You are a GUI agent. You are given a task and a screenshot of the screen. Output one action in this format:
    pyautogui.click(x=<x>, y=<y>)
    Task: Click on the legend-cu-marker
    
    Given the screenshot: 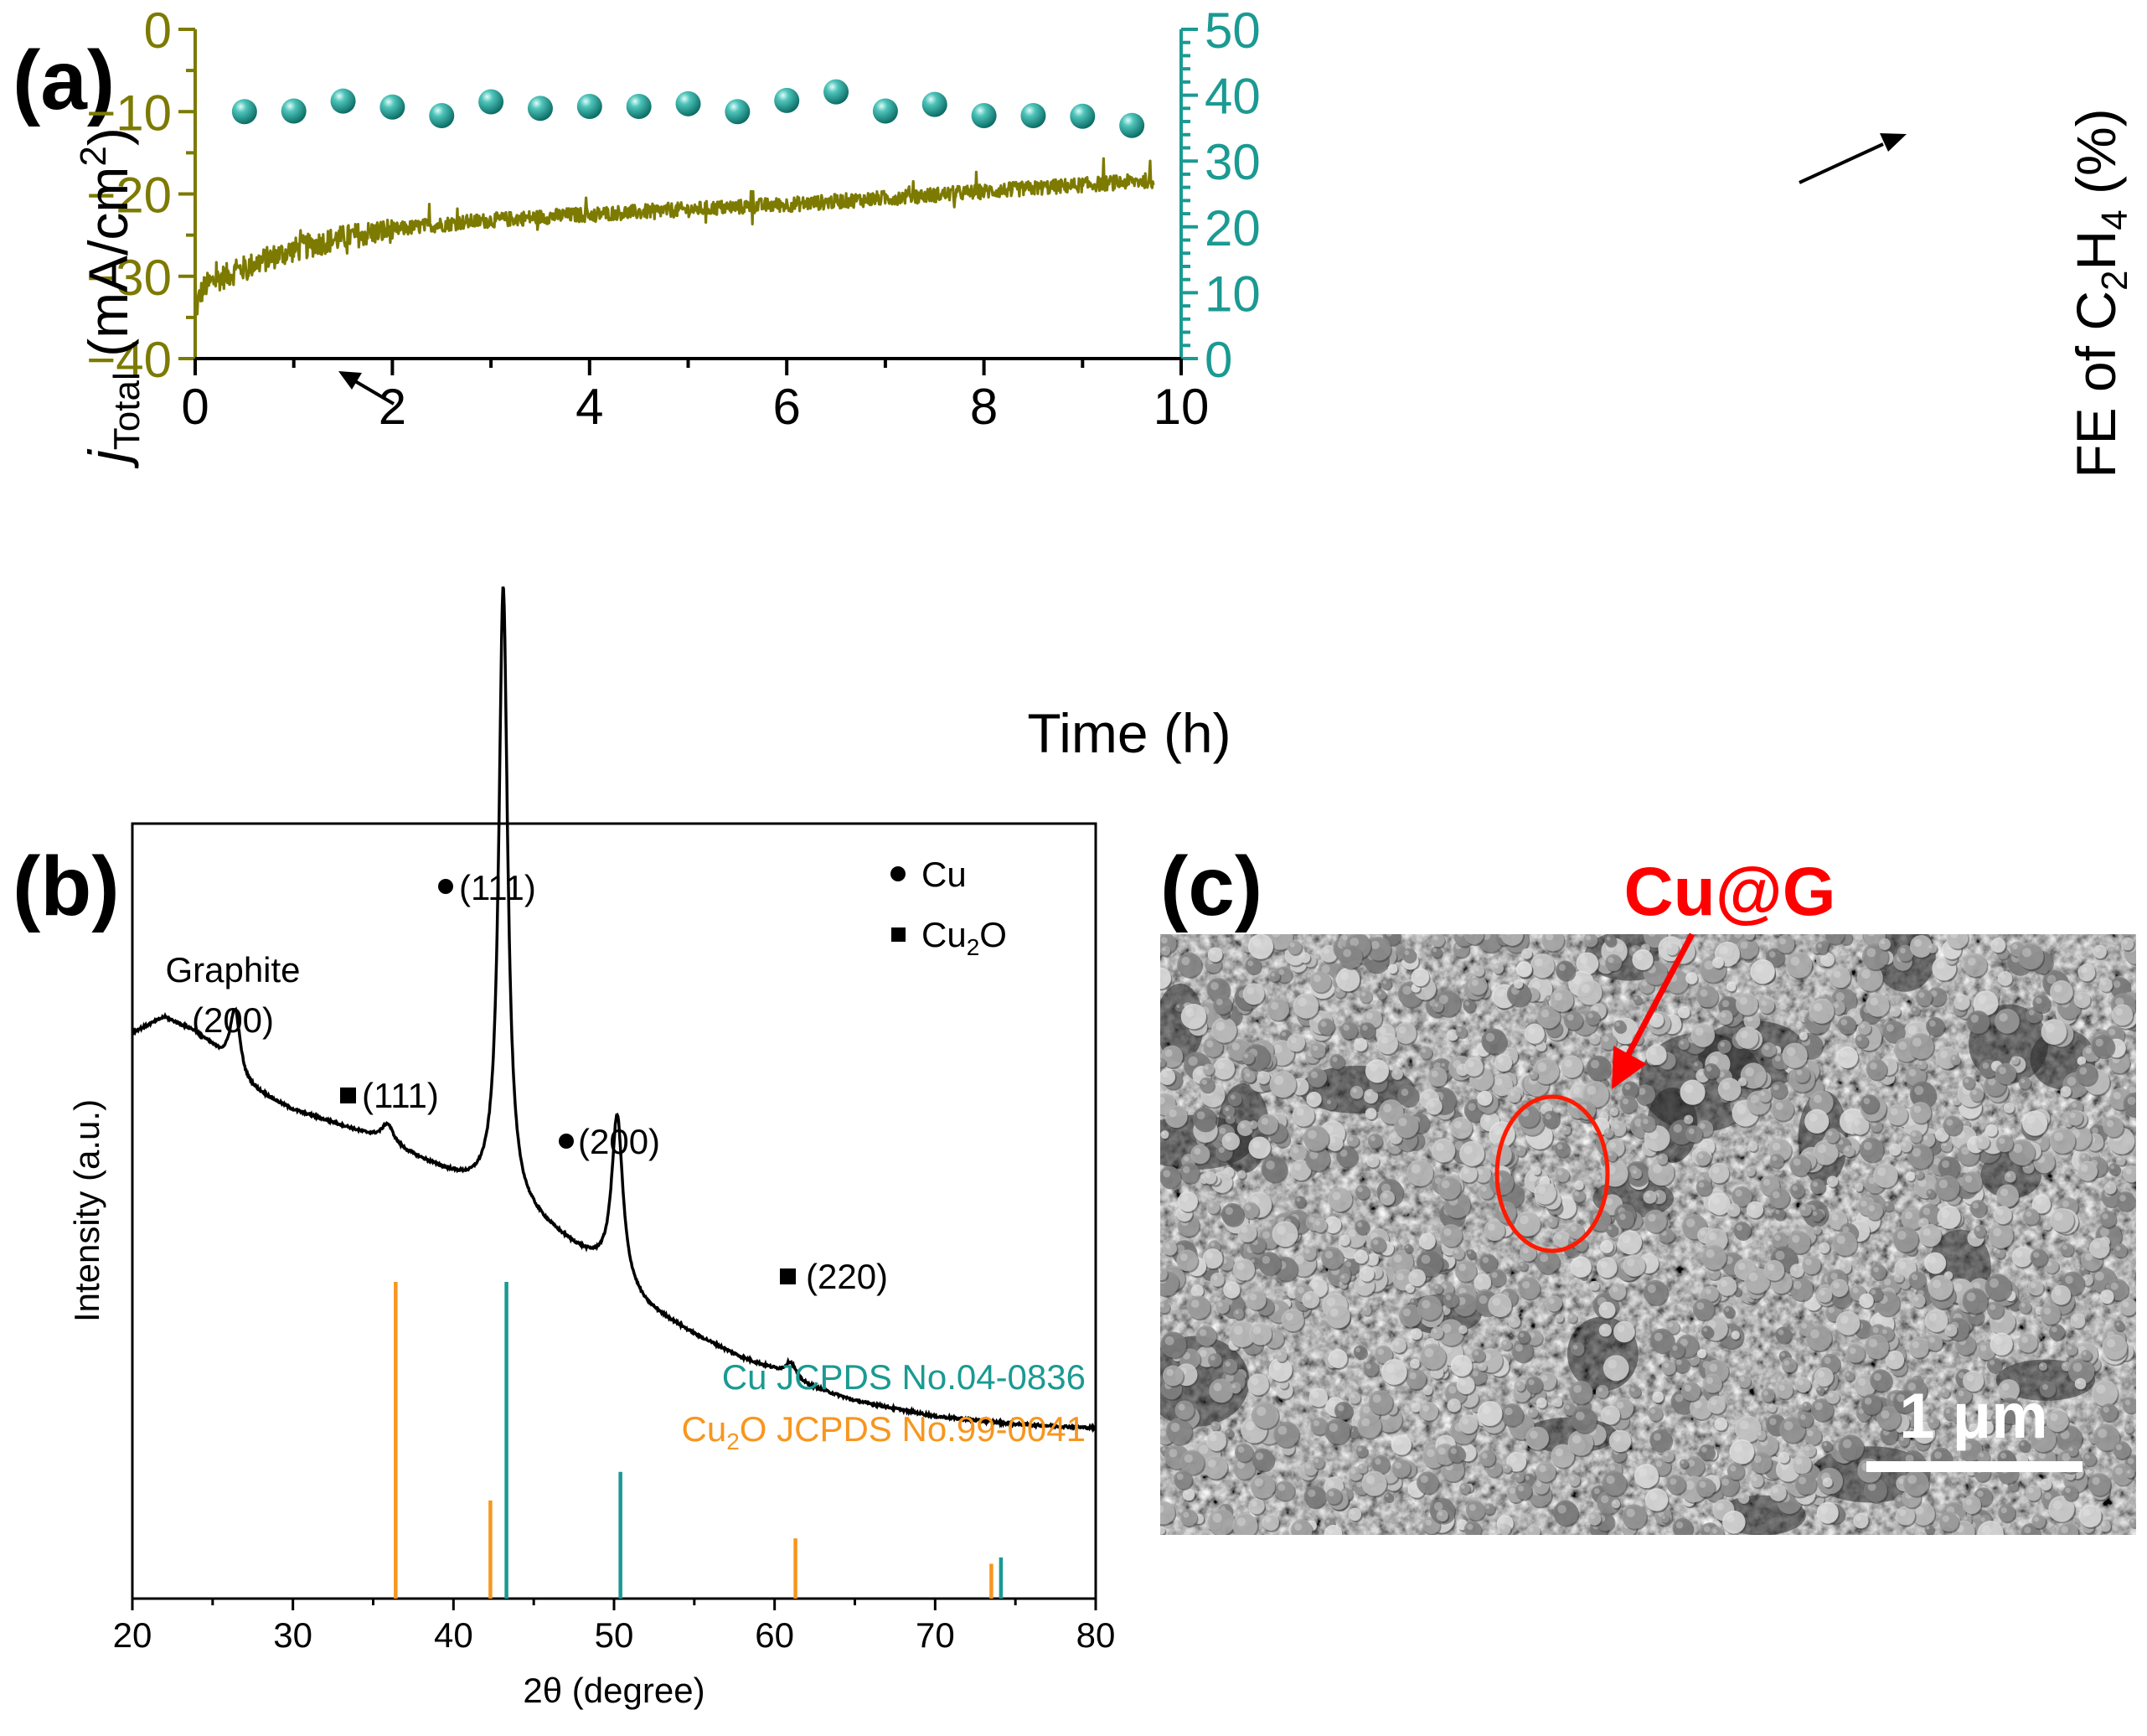 What is the action you would take?
    pyautogui.click(x=898, y=873)
    